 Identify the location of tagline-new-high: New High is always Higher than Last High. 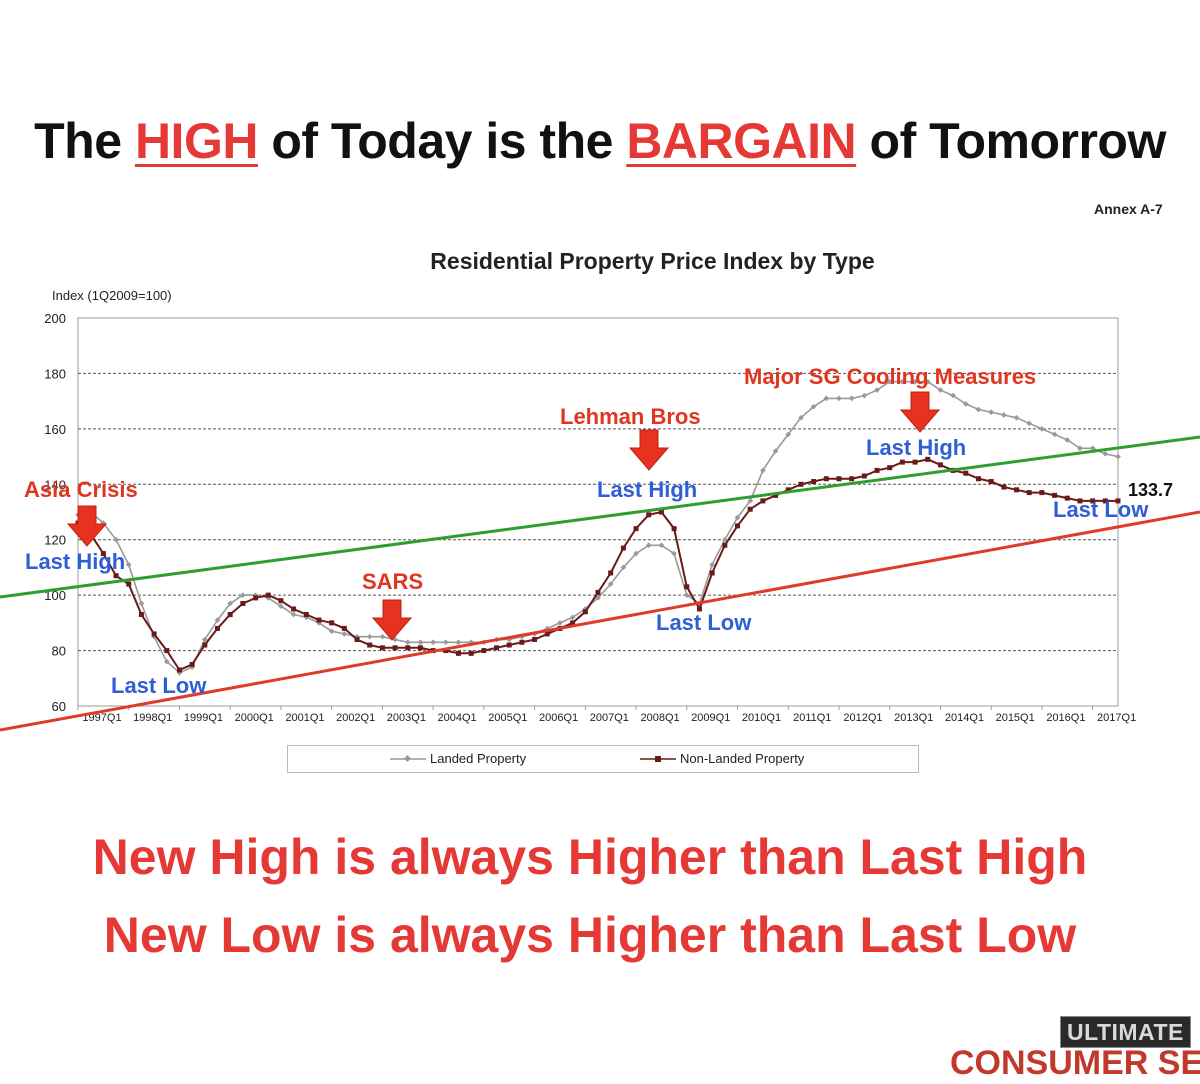
(590, 857).